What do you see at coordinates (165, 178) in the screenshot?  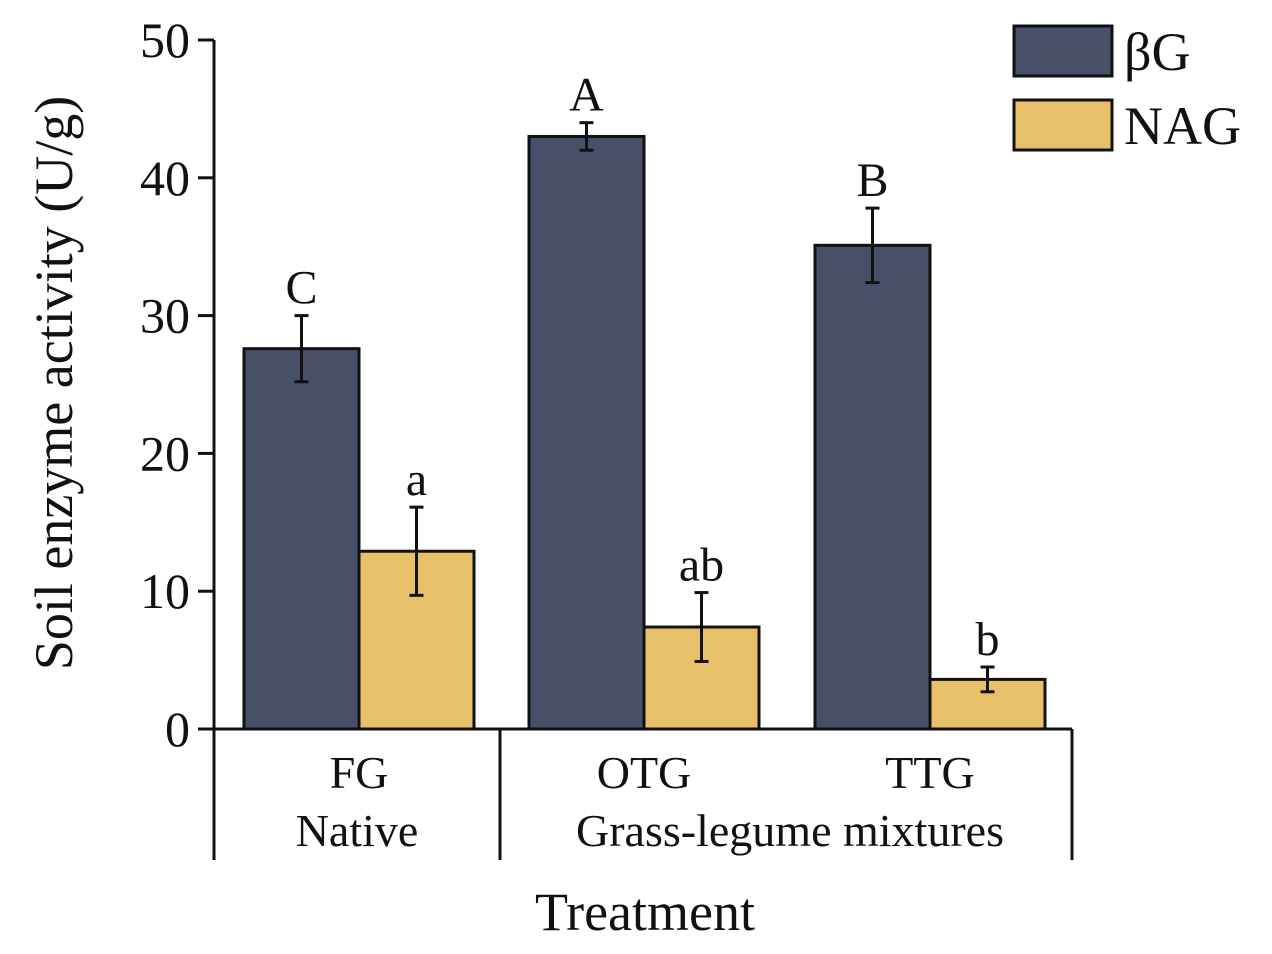 I see `y-tick-label: 40` at bounding box center [165, 178].